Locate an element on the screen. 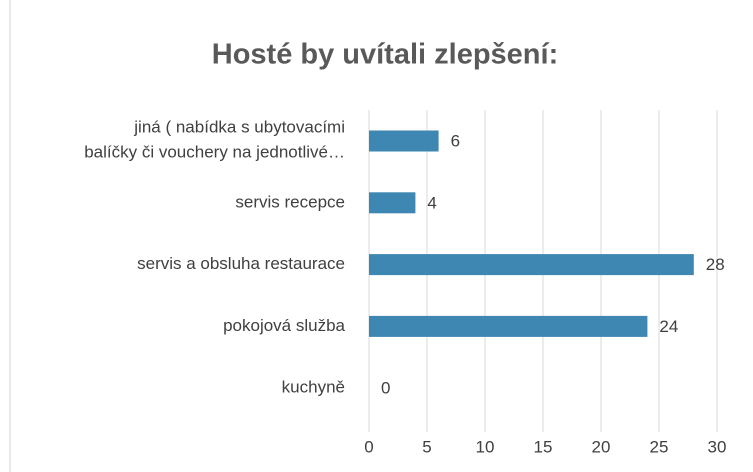  y-tick-label: kuchyně is located at coordinates (313, 387).